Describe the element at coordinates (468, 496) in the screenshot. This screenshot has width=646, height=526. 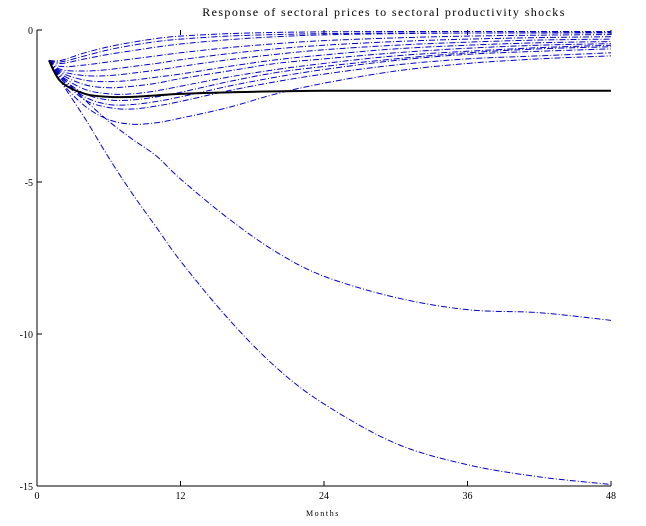
I see `x-tick-label: 36` at that location.